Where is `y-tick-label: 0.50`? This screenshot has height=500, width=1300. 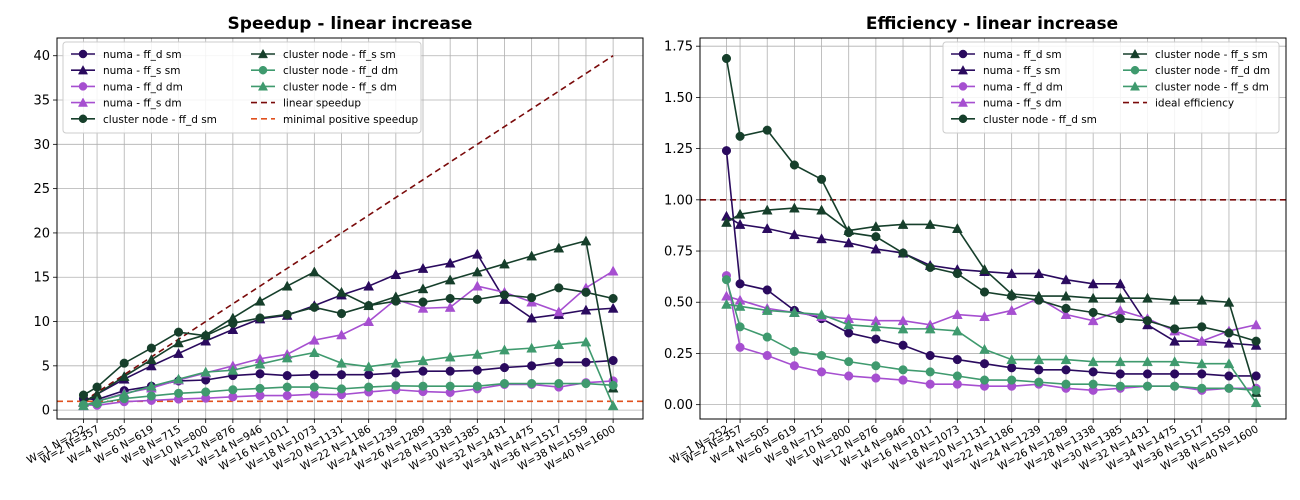
y-tick-label: 0.50 is located at coordinates (678, 303).